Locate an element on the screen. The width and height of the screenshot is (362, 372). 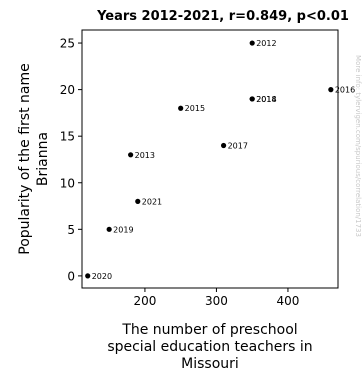
x-axis-label-line-1: The number of preschool is located at coordinates (209, 330).